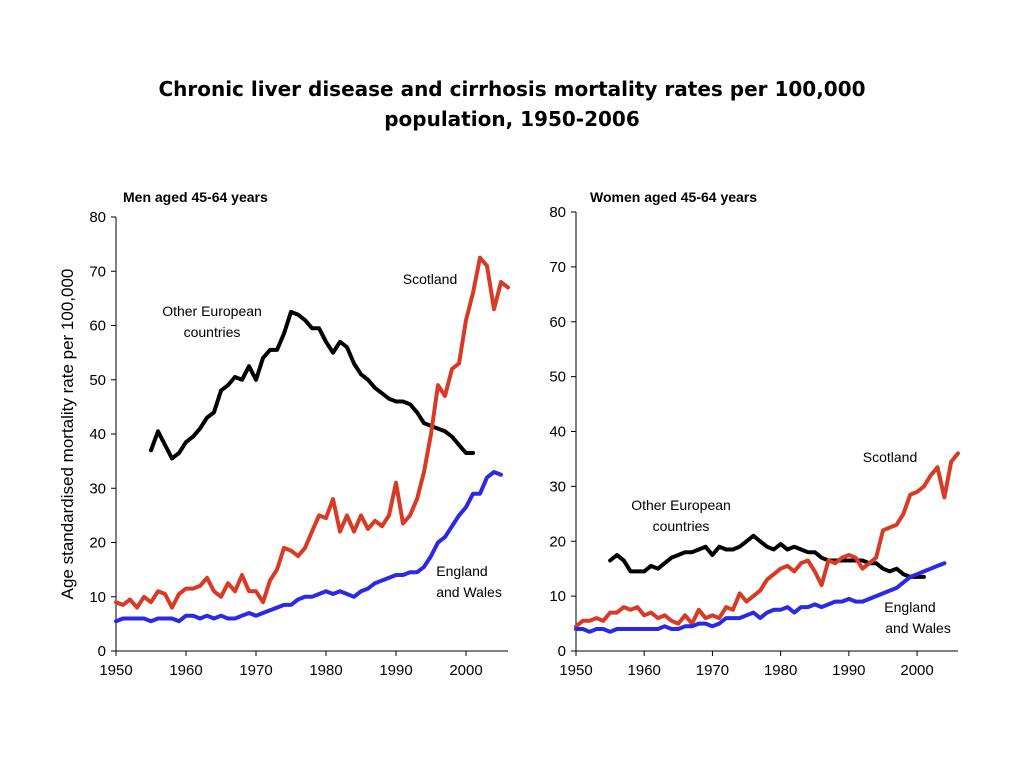  What do you see at coordinates (557, 267) in the screenshot?
I see `women-y-tick-label: 70` at bounding box center [557, 267].